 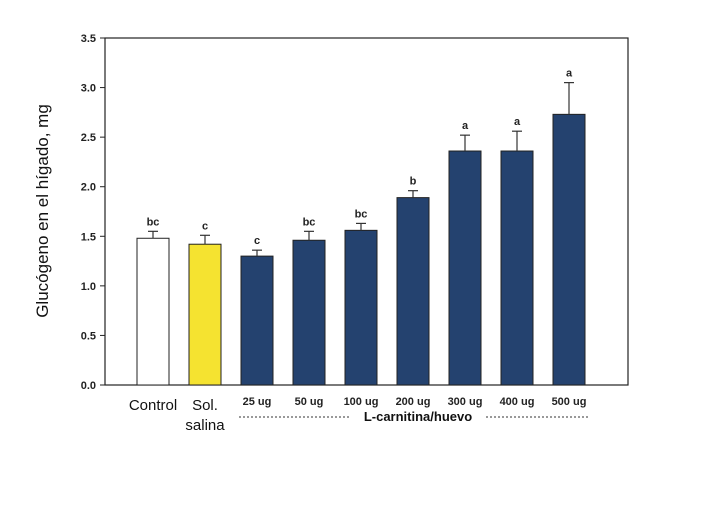 I want to click on y-tick-label: 0.0, so click(x=88, y=386).